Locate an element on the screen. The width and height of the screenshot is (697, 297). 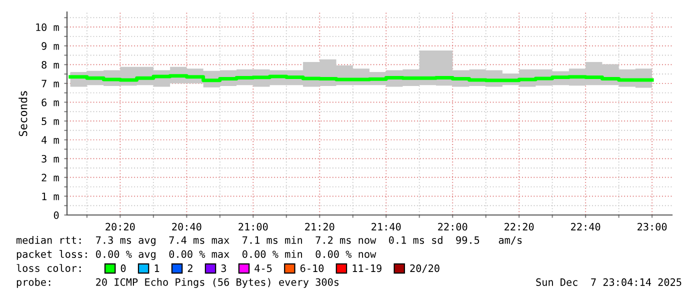
legend-label: 0 is located at coordinates (123, 268).